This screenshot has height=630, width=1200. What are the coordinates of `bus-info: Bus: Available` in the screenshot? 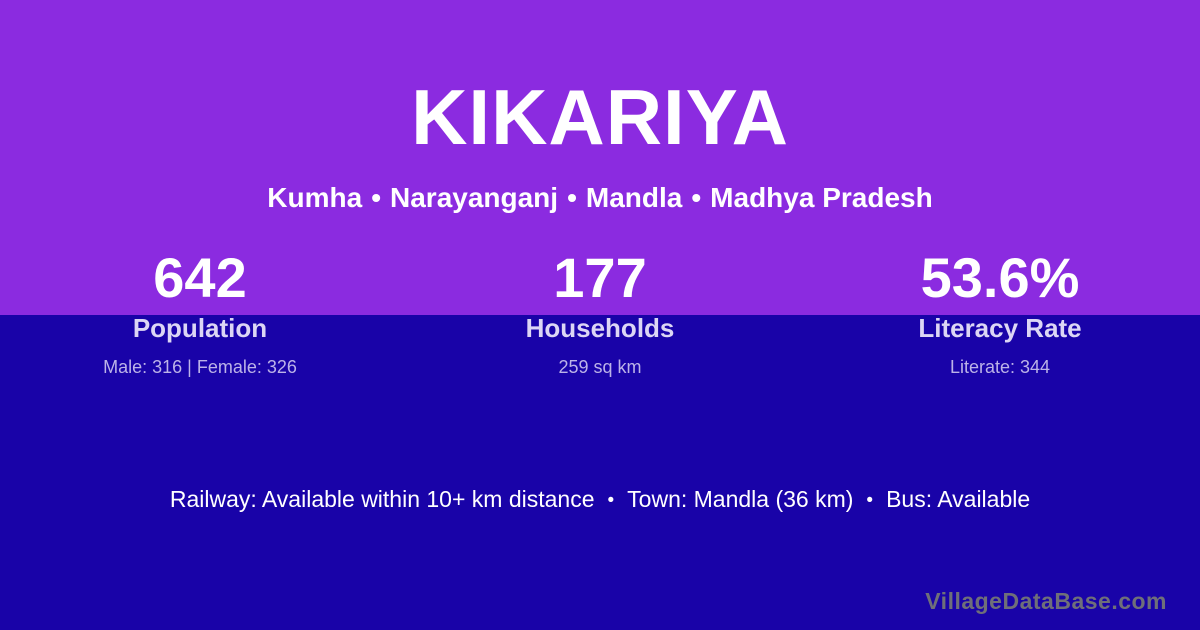 It's located at (958, 499).